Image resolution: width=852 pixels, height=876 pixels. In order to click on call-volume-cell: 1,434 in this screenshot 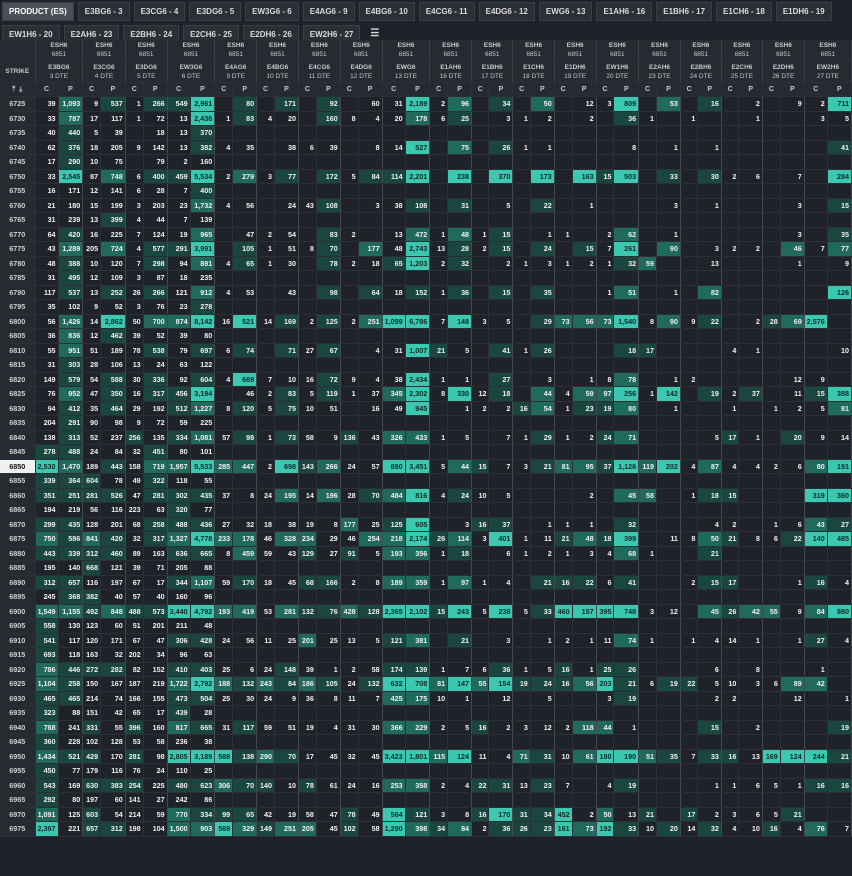, I will do `click(47, 756)`.